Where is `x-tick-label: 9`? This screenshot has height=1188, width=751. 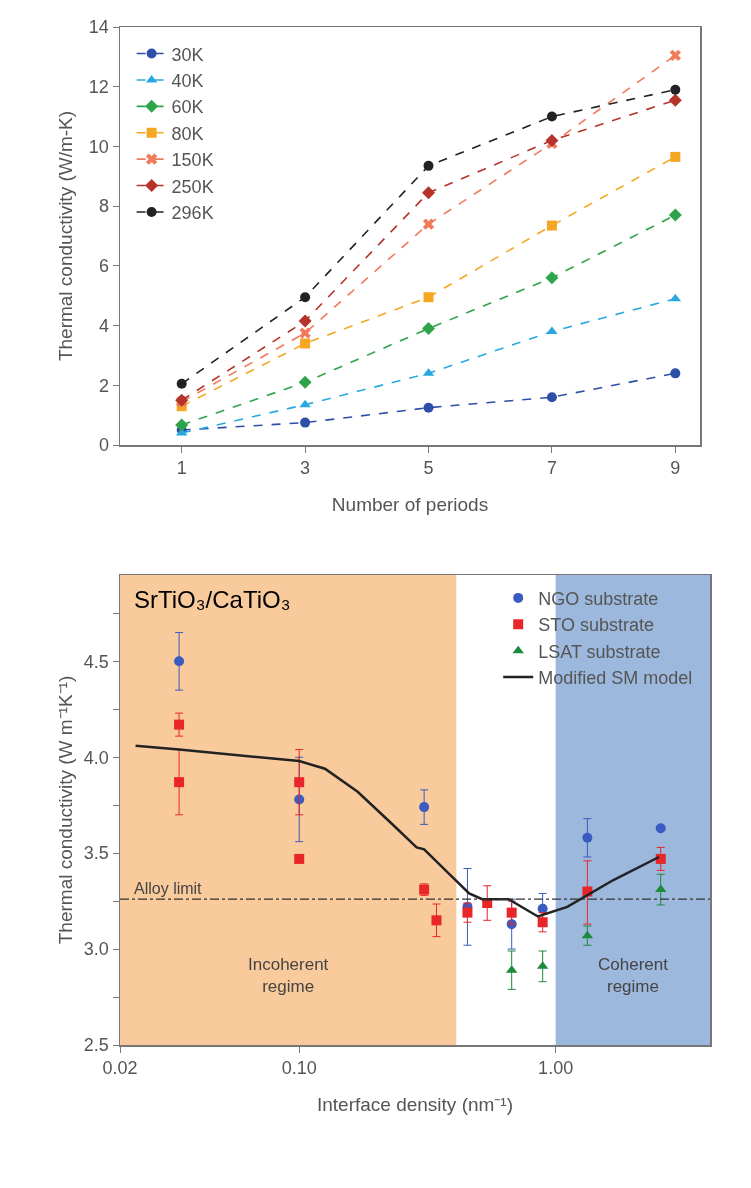 x-tick-label: 9 is located at coordinates (675, 468).